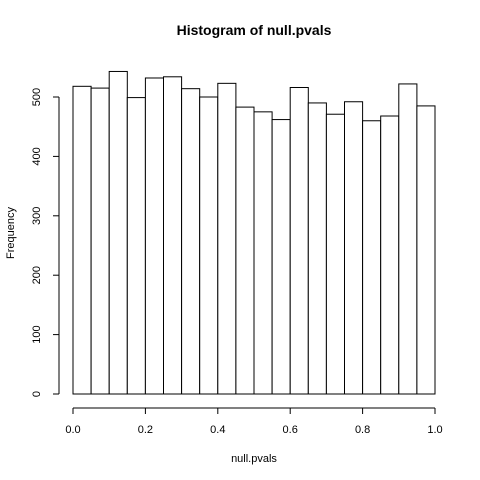  I want to click on y-tick-label-3: 300, so click(37, 216).